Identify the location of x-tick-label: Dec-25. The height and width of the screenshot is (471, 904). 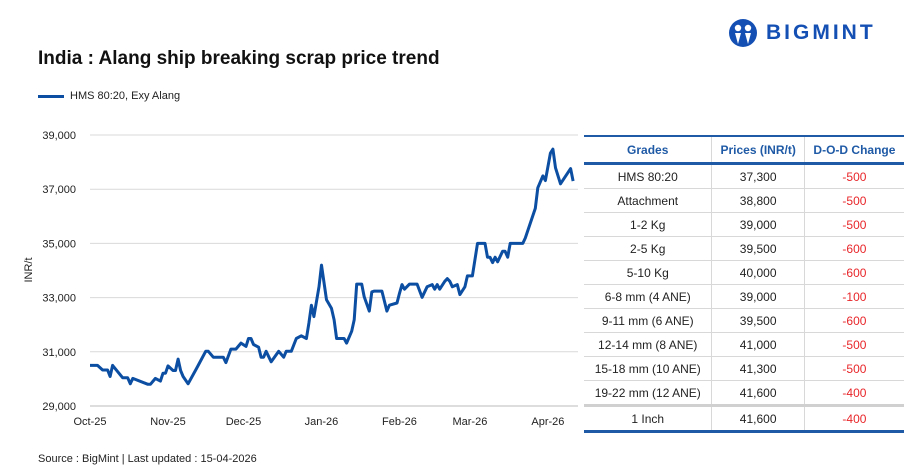
(243, 422).